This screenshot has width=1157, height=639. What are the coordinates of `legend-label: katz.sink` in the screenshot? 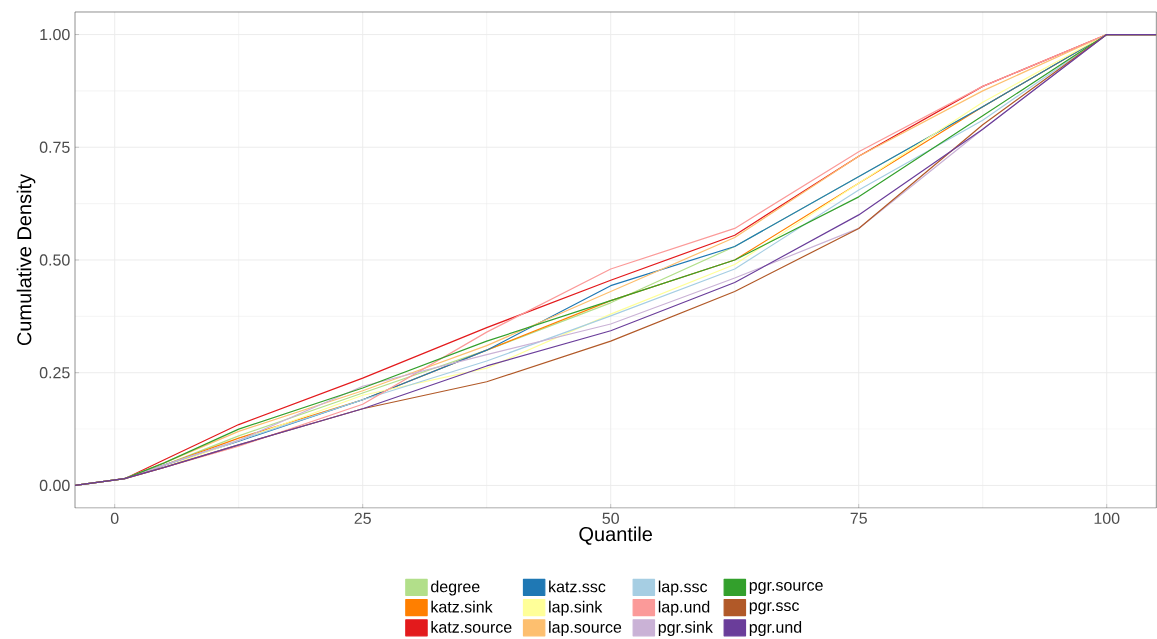 It's located at (462, 606).